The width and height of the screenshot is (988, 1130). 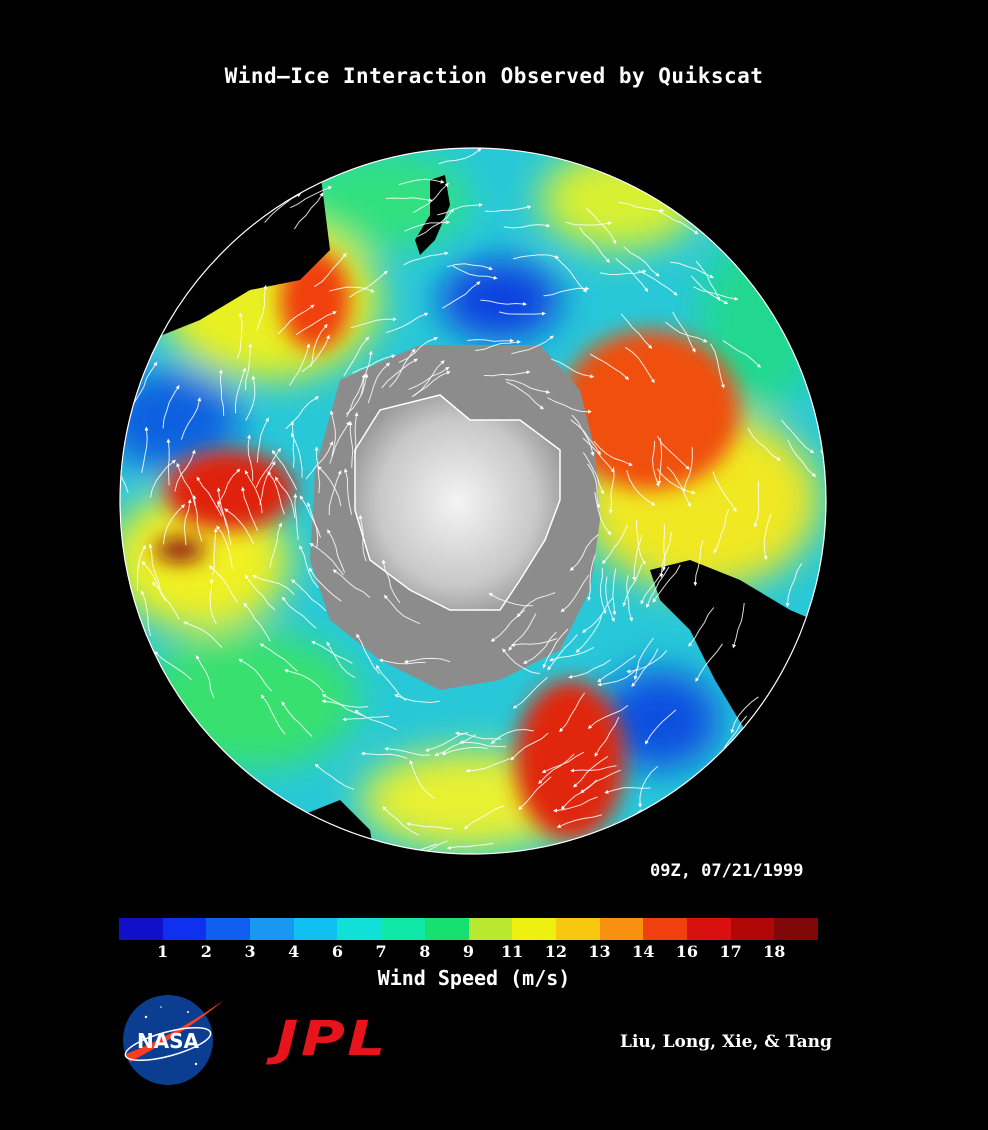 I want to click on colorbar-tick-label: 3, so click(x=250, y=951).